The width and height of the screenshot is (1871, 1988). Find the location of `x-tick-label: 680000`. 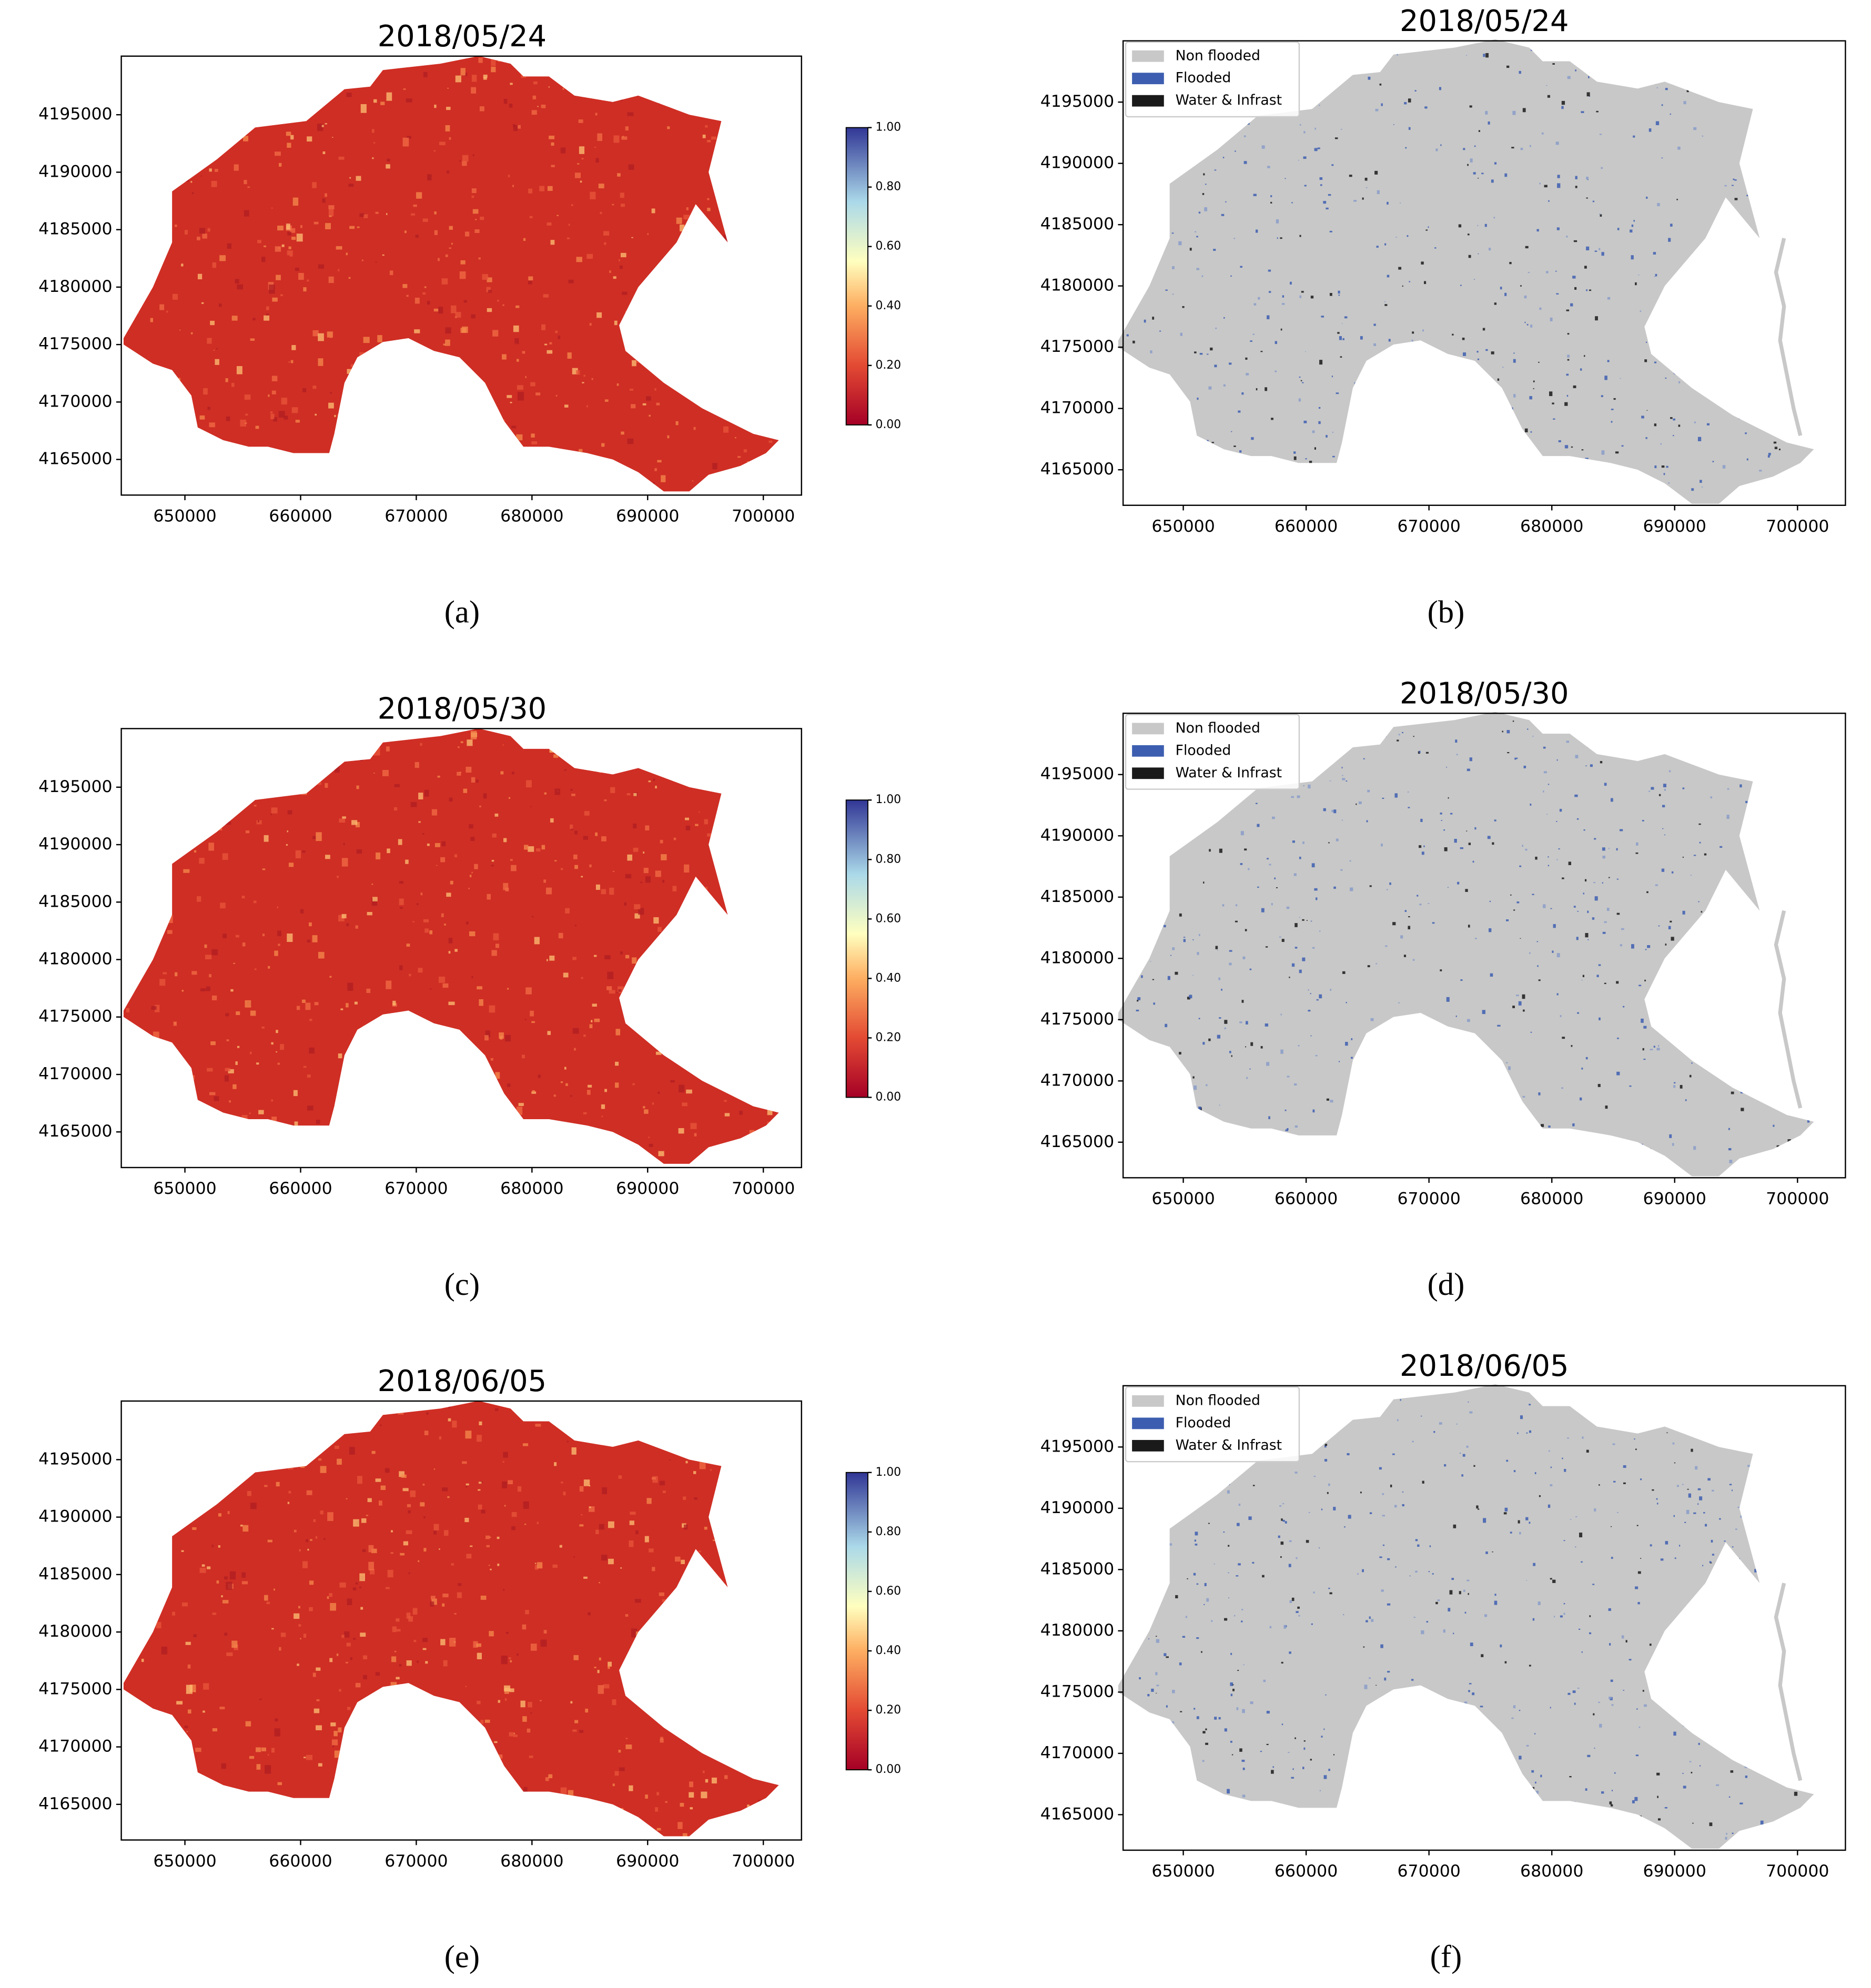

x-tick-label: 680000 is located at coordinates (1552, 1199).